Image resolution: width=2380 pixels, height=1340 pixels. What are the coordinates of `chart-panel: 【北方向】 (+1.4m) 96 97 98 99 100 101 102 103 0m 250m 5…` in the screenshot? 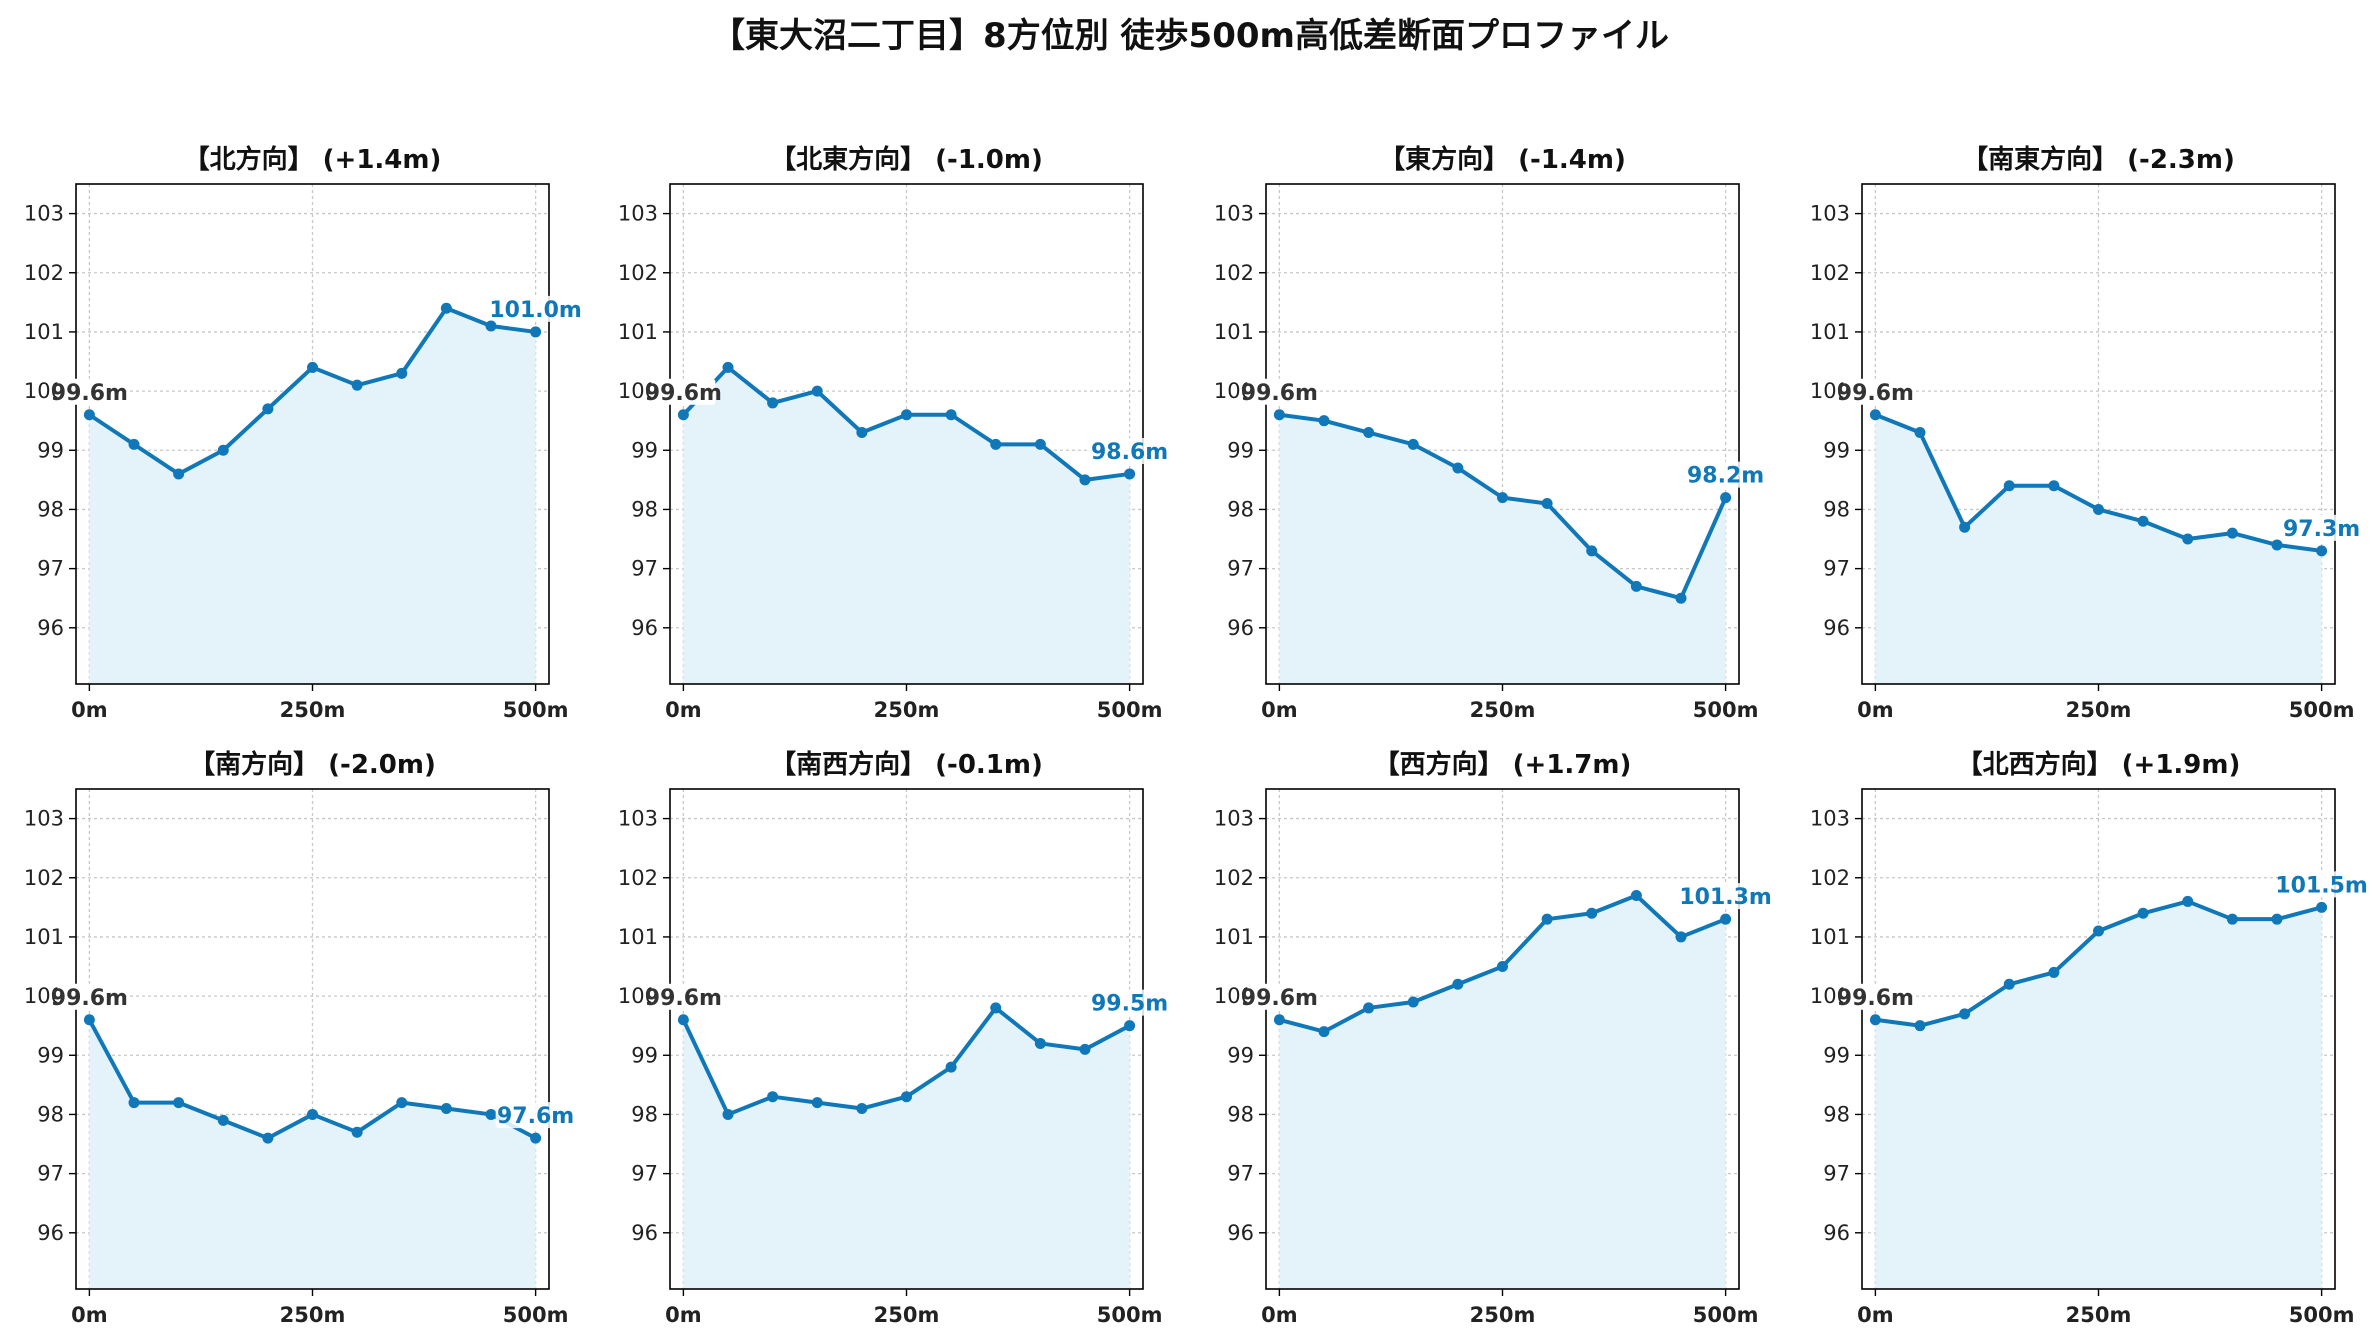 It's located at (303, 433).